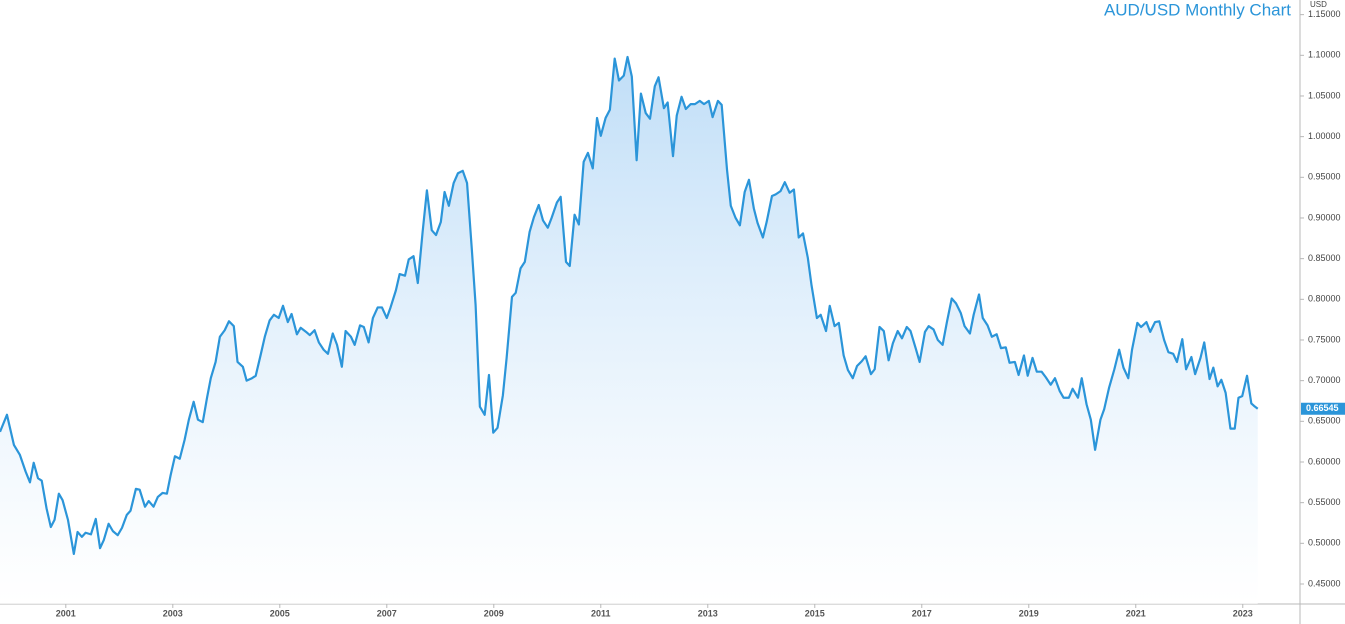  What do you see at coordinates (1324, 461) in the screenshot?
I see `y-tick-label: 0.60000` at bounding box center [1324, 461].